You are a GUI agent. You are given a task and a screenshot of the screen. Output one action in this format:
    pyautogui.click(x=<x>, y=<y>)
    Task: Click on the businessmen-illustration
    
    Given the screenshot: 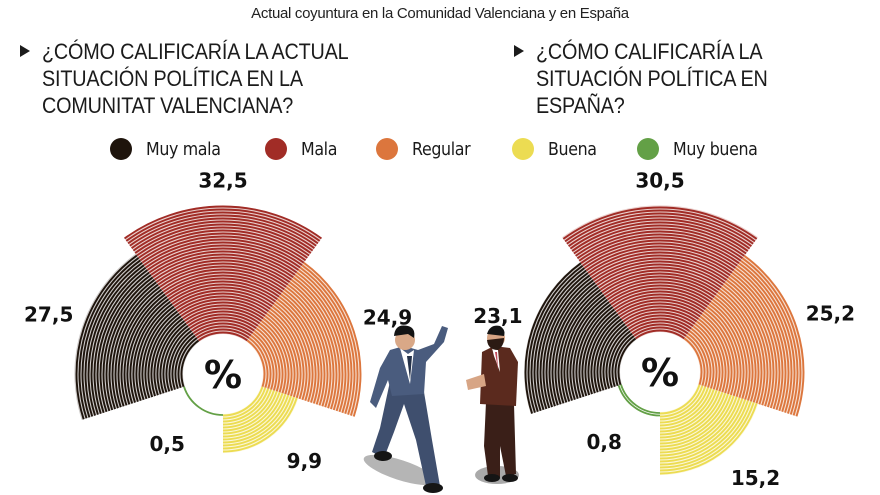 What is the action you would take?
    pyautogui.click(x=441, y=409)
    